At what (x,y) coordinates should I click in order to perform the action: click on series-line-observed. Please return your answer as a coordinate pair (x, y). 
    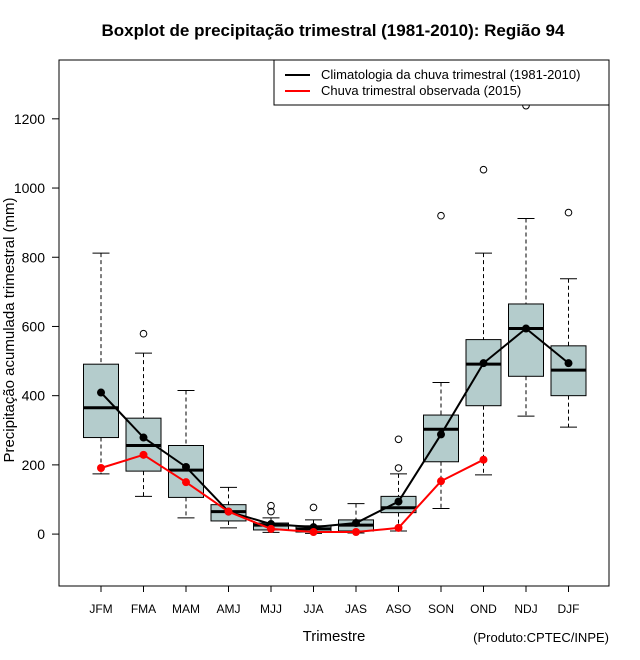
    Looking at the image, I should click on (292, 493).